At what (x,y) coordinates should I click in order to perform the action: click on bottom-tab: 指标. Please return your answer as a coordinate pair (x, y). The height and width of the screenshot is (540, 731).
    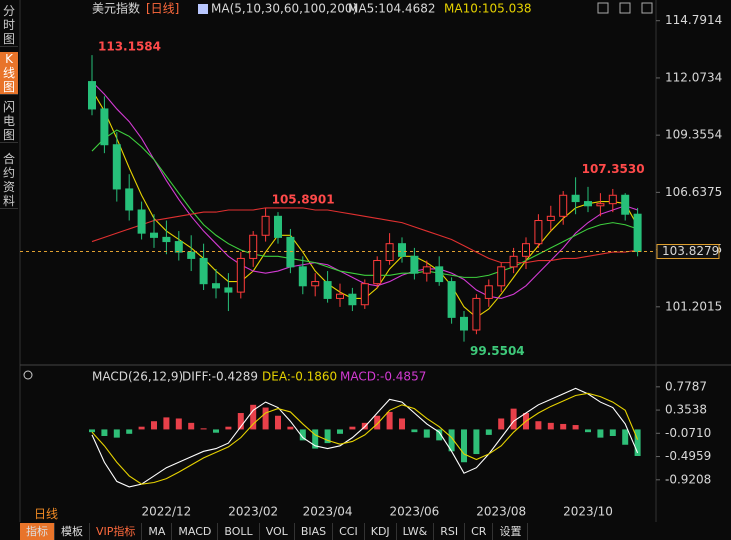
    Looking at the image, I should click on (37, 531).